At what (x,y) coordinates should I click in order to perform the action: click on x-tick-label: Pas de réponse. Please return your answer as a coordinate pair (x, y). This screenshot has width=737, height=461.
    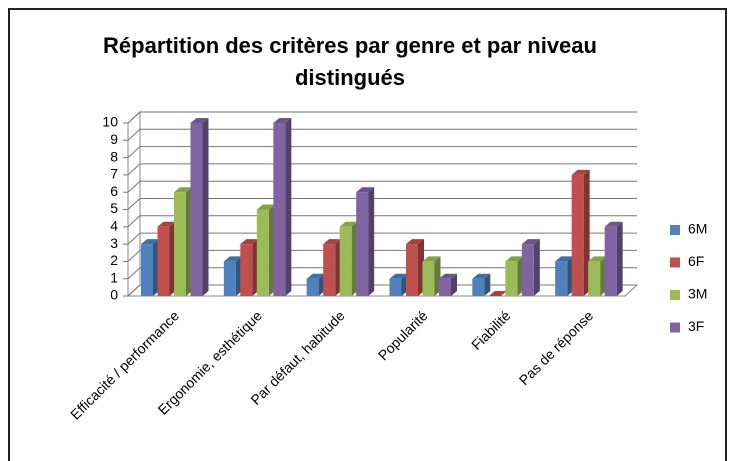
    Looking at the image, I should click on (556, 347).